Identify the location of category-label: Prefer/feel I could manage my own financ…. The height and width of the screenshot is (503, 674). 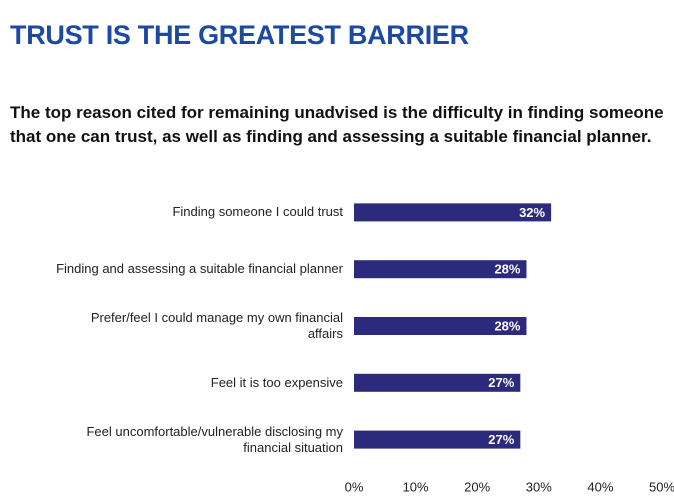
(216, 325).